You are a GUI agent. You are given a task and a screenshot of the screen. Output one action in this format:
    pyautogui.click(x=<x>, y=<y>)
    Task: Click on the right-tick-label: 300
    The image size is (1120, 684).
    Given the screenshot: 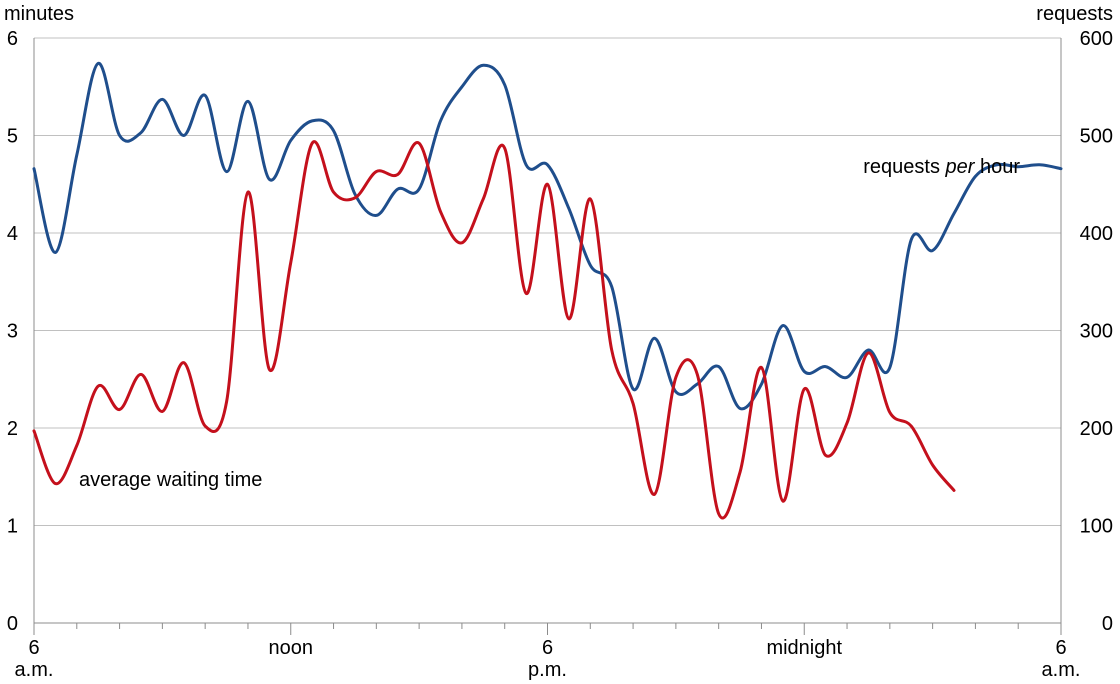 What is the action you would take?
    pyautogui.click(x=1096, y=332)
    